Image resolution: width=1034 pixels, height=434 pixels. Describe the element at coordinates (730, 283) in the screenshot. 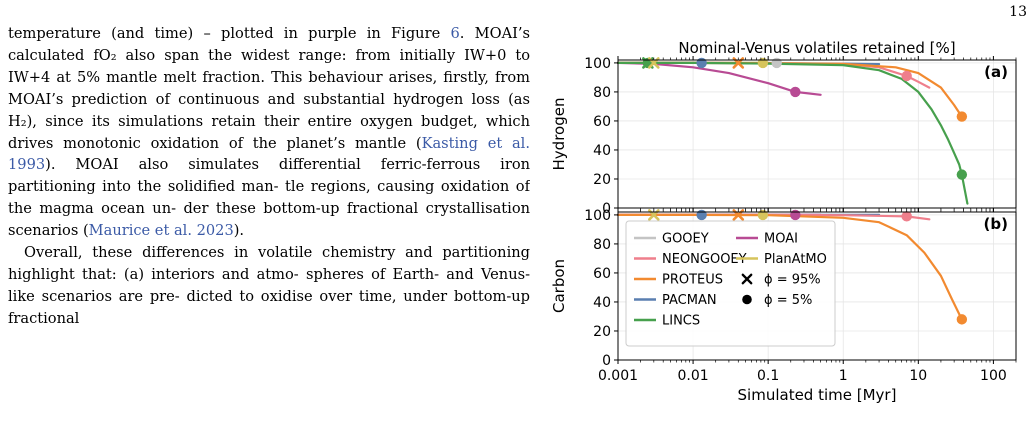

I see `legend-box` at that location.